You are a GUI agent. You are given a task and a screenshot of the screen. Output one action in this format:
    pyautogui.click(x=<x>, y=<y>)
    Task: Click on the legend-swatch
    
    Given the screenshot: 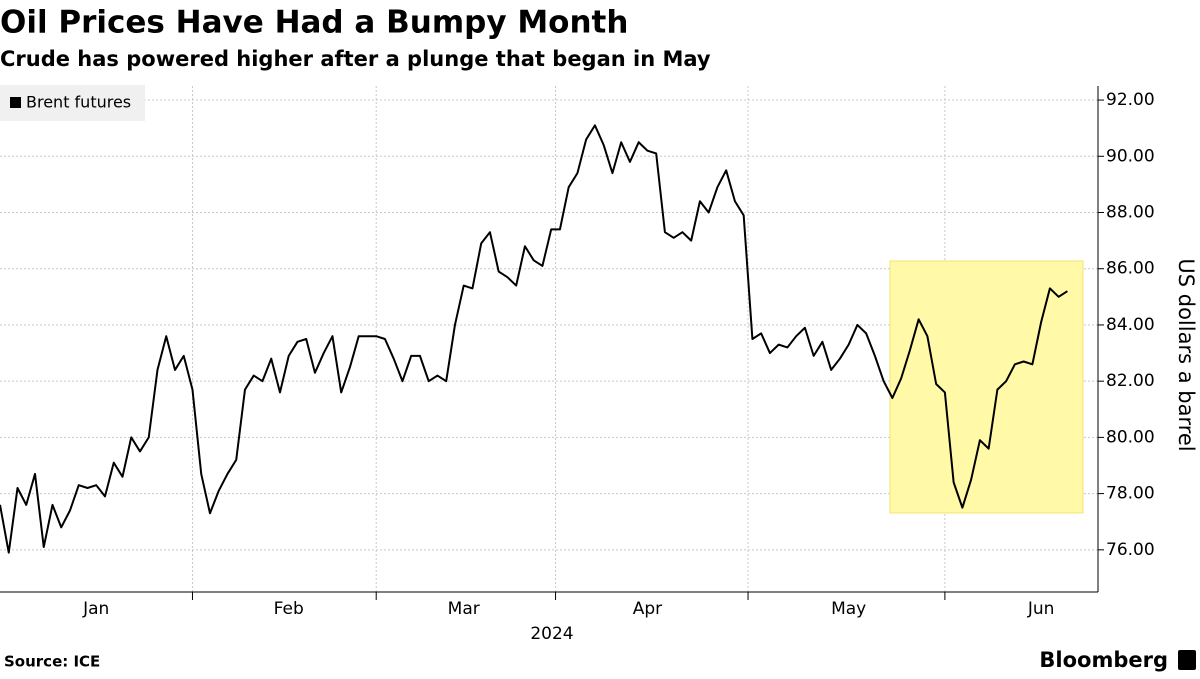 What is the action you would take?
    pyautogui.click(x=15, y=102)
    